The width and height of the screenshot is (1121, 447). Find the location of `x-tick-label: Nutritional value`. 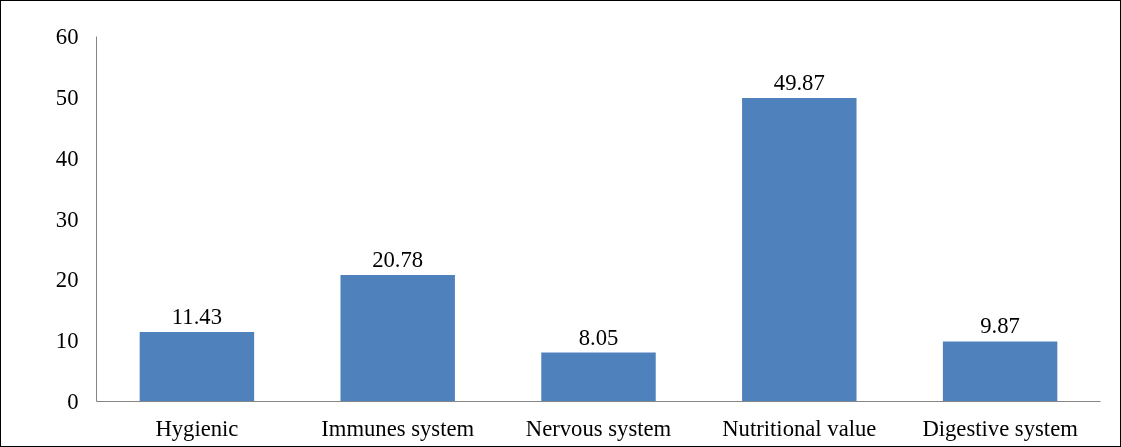

x-tick-label: Nutritional value is located at coordinates (799, 428).